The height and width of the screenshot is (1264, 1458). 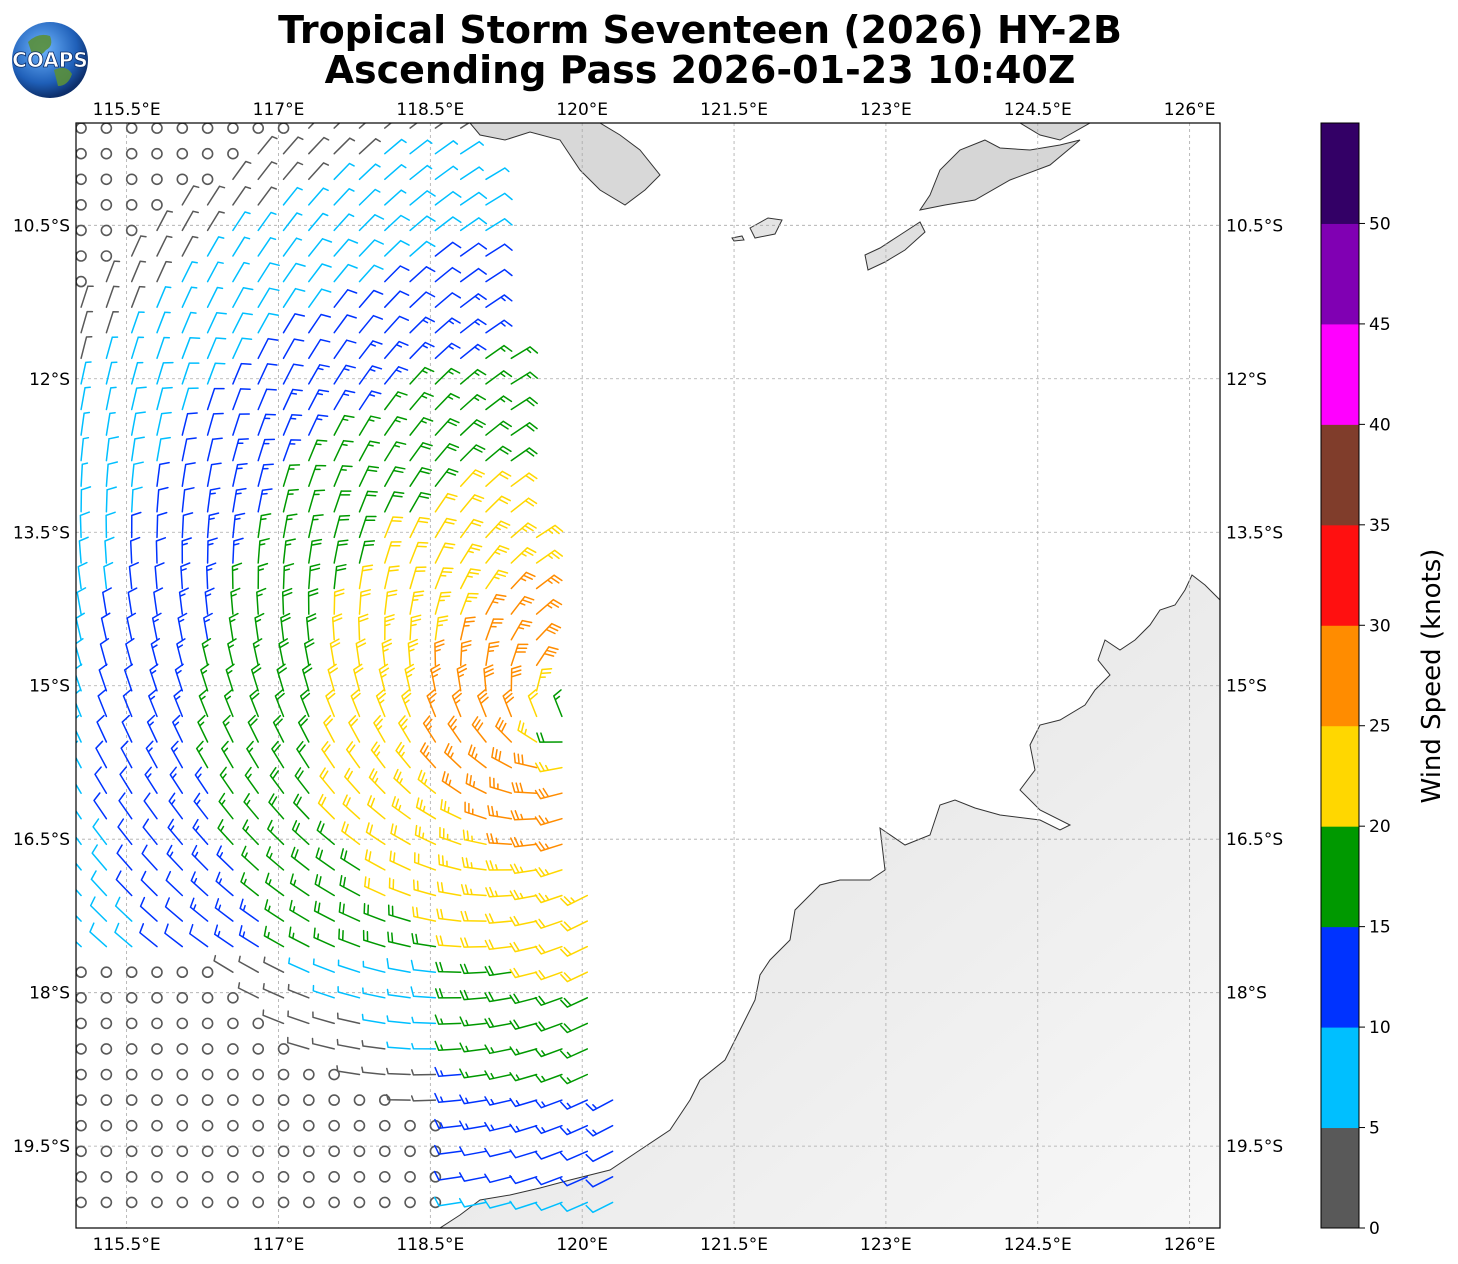 What do you see at coordinates (49, 994) in the screenshot?
I see `lat-tick-label-left: 18°S` at bounding box center [49, 994].